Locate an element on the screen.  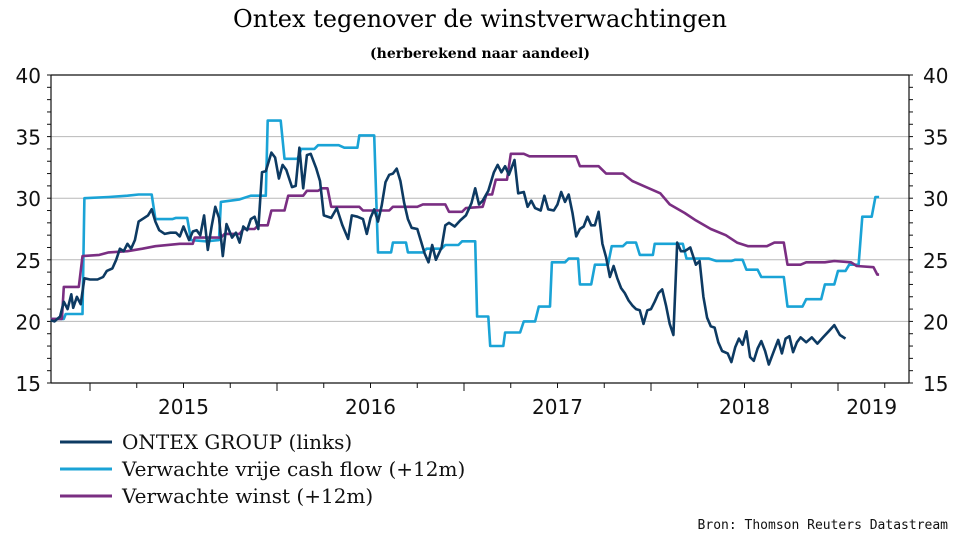
legend-label: Verwachte winst (+12m) is located at coordinates (247, 496).